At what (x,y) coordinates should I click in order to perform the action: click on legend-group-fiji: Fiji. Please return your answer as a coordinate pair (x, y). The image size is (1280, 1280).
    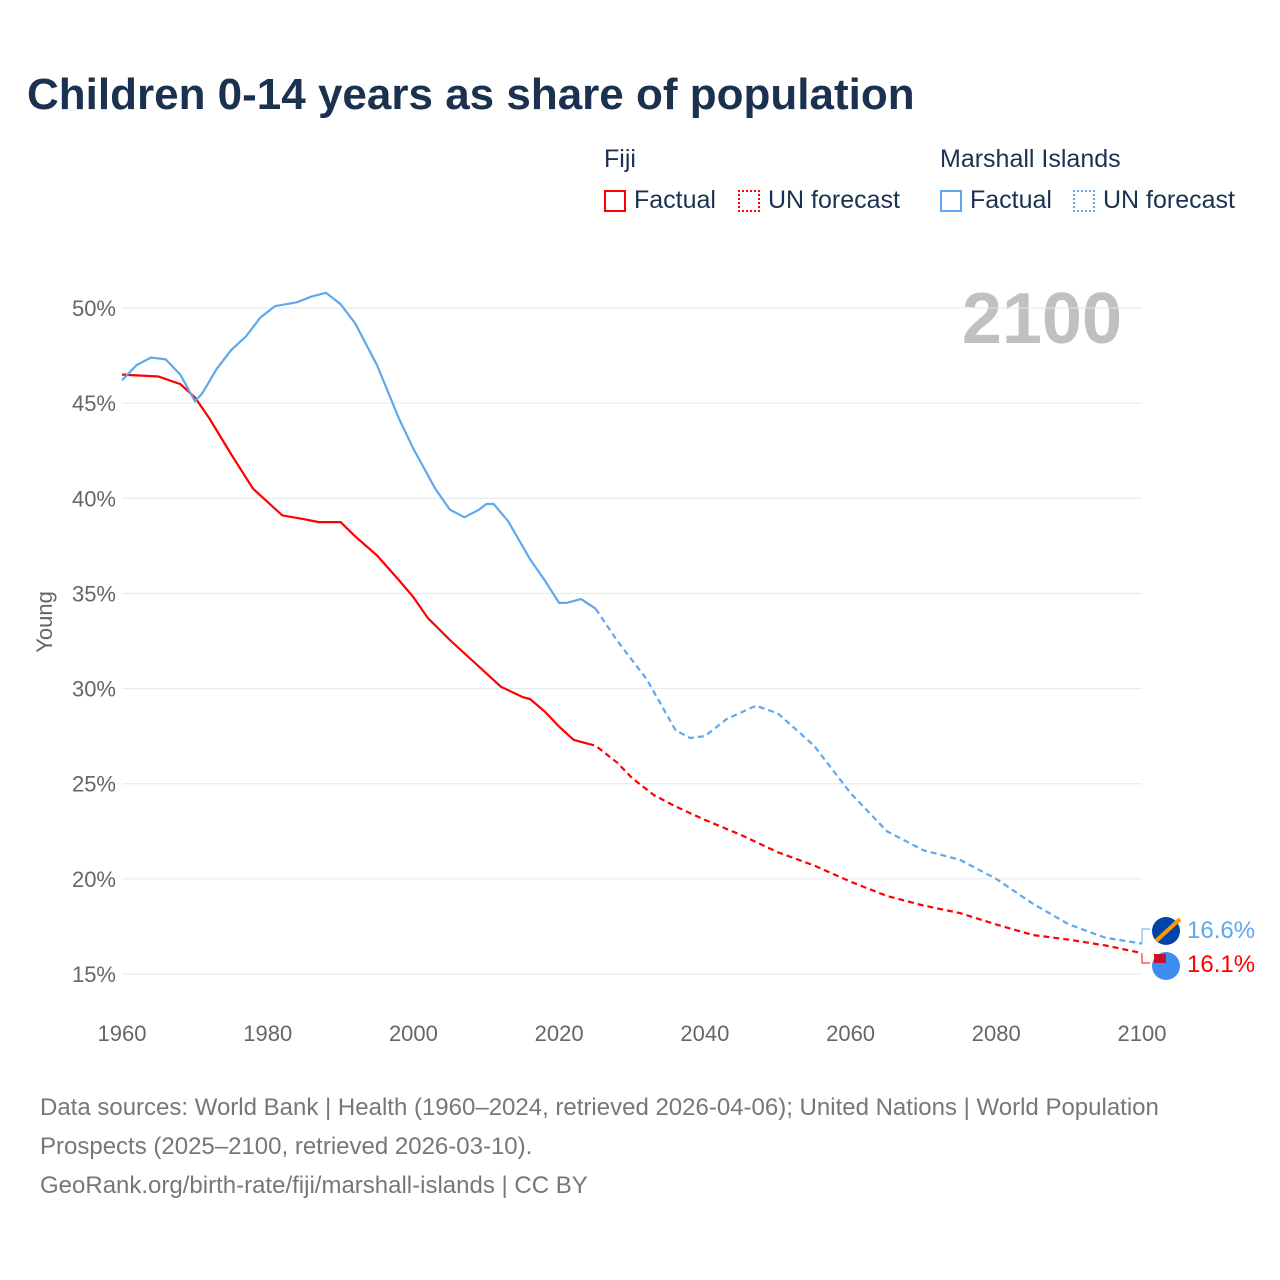
    Looking at the image, I should click on (620, 159).